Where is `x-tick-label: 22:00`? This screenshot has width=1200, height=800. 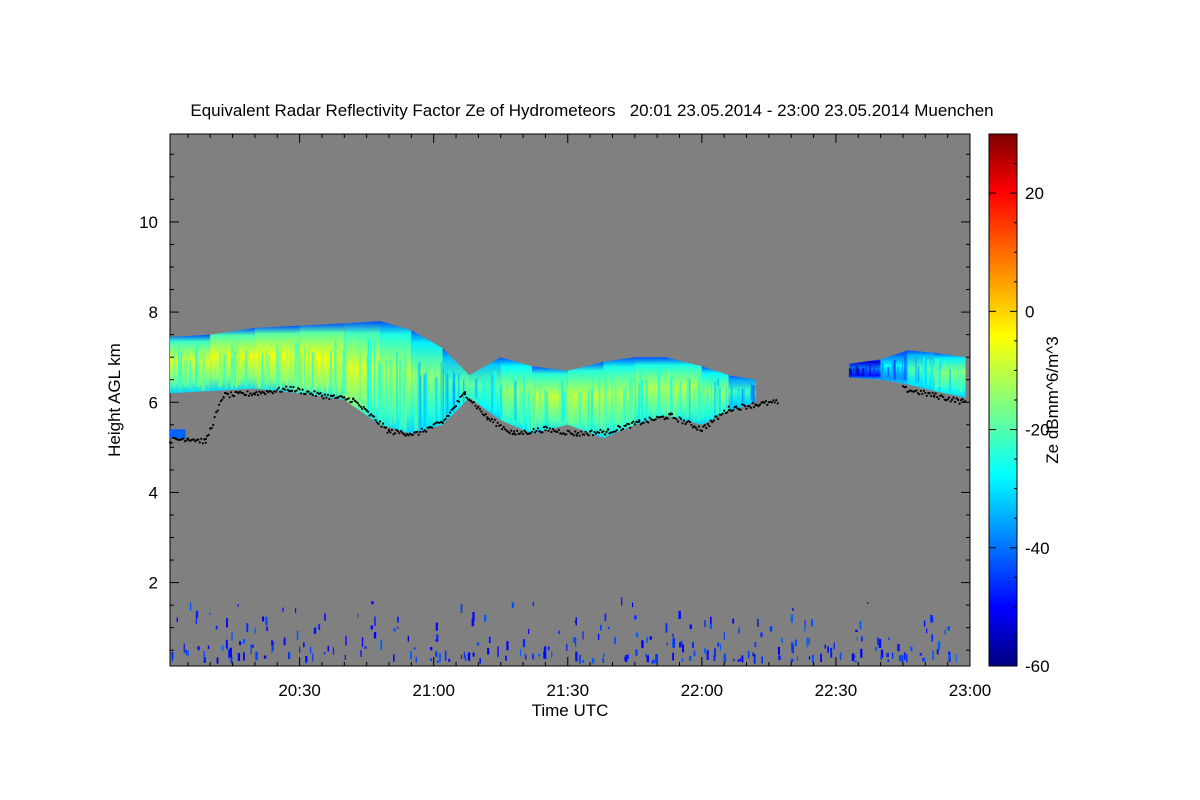
x-tick-label: 22:00 is located at coordinates (702, 690).